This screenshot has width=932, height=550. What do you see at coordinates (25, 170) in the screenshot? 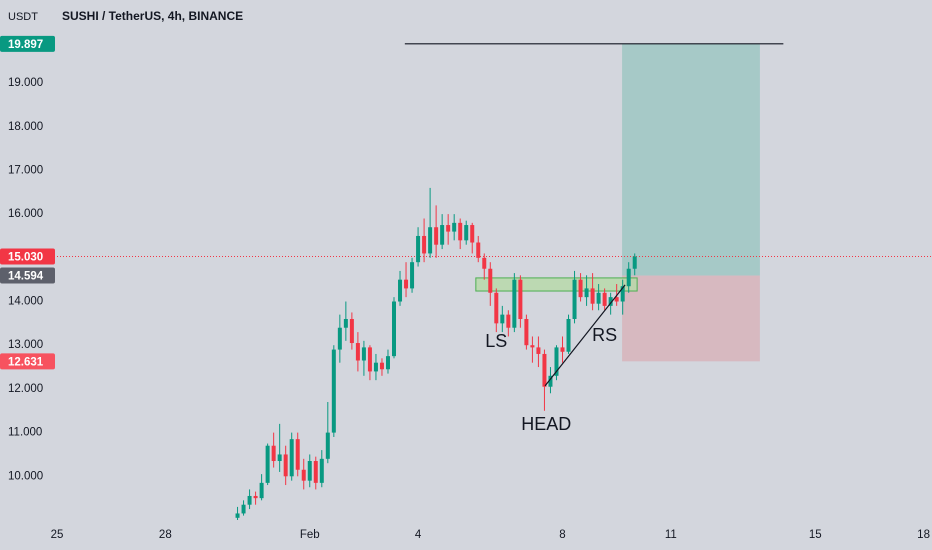
I see `y-tick-label: 17.000` at bounding box center [25, 170].